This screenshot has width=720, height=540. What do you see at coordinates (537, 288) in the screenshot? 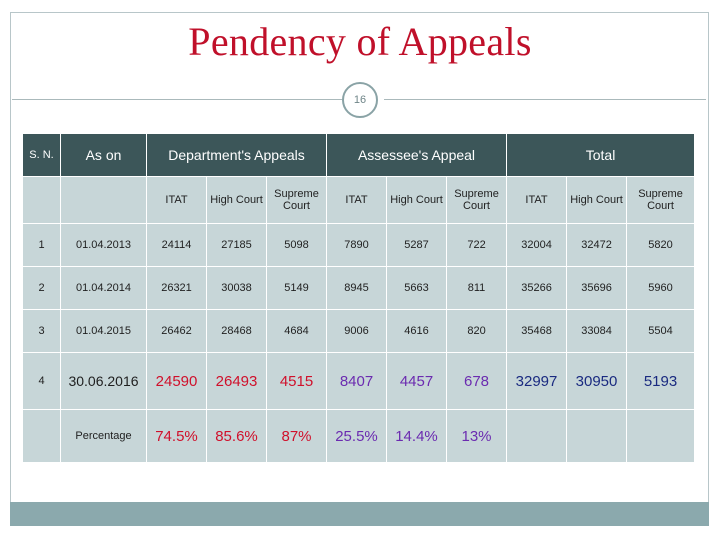
I see `table-cell: 35266` at bounding box center [537, 288].